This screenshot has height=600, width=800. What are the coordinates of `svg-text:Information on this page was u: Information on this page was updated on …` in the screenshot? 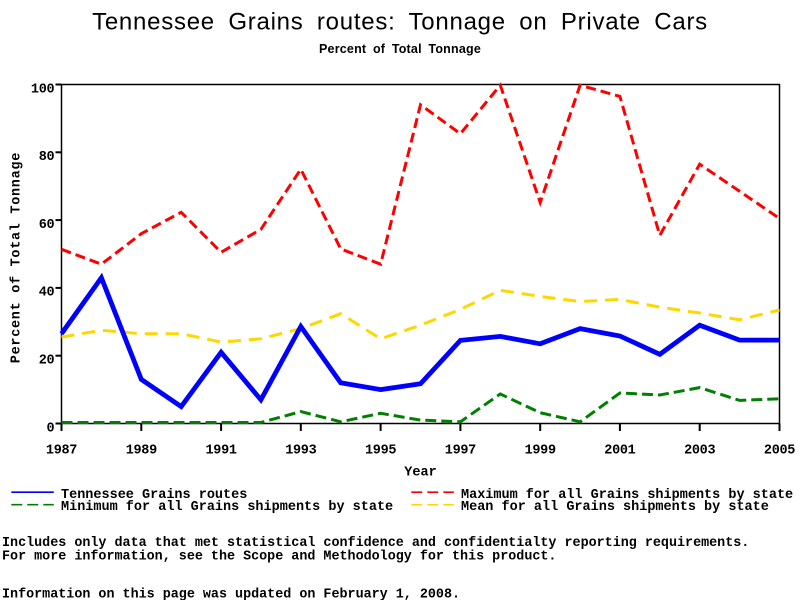 It's located at (231, 593).